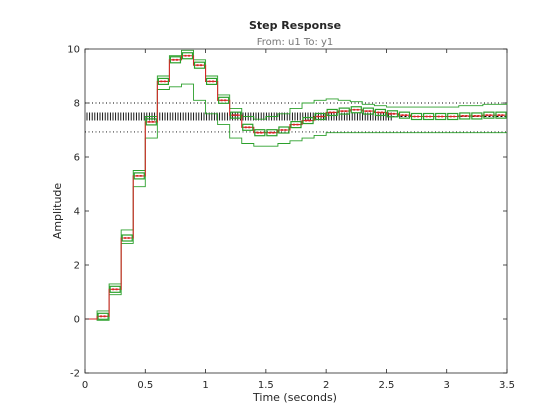 Image resolution: width=560 pixels, height=420 pixels. Describe the element at coordinates (326, 385) in the screenshot. I see `x-tick-label: 2` at that location.